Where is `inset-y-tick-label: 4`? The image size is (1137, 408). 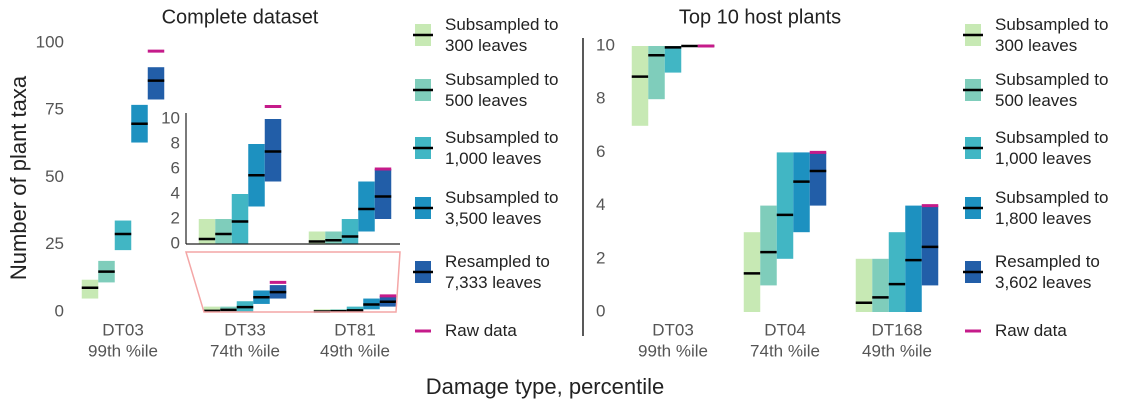 inset-y-tick-label: 4 is located at coordinates (175, 192).